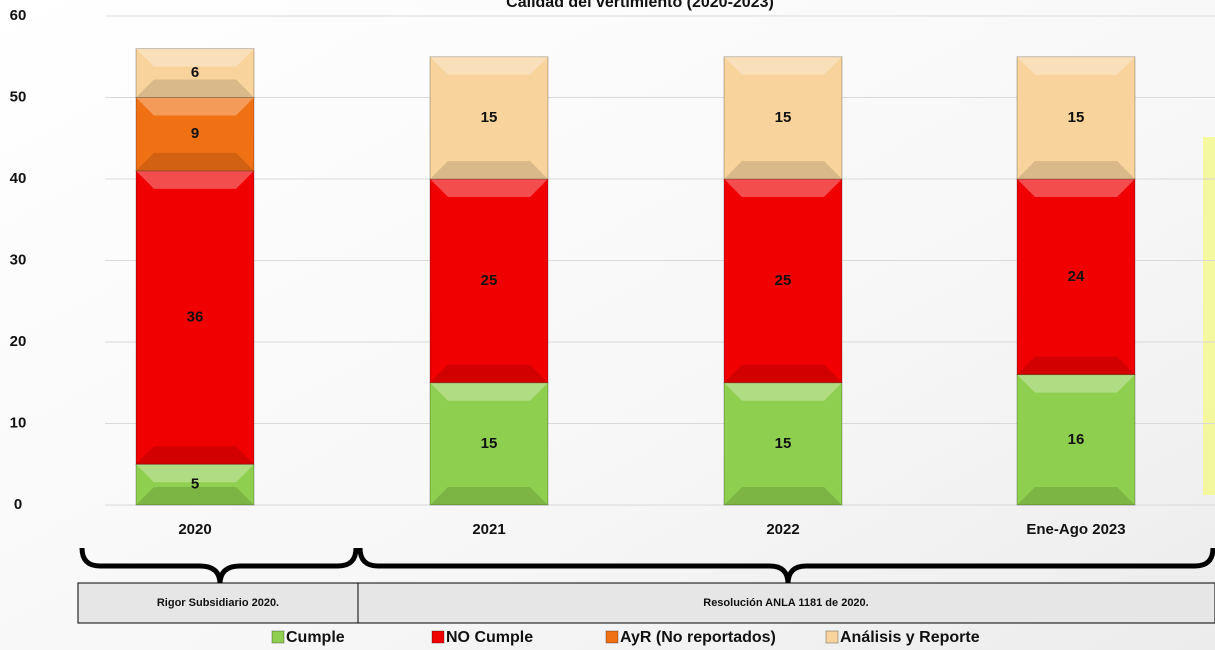  What do you see at coordinates (18, 96) in the screenshot?
I see `y-tick-label: 50` at bounding box center [18, 96].